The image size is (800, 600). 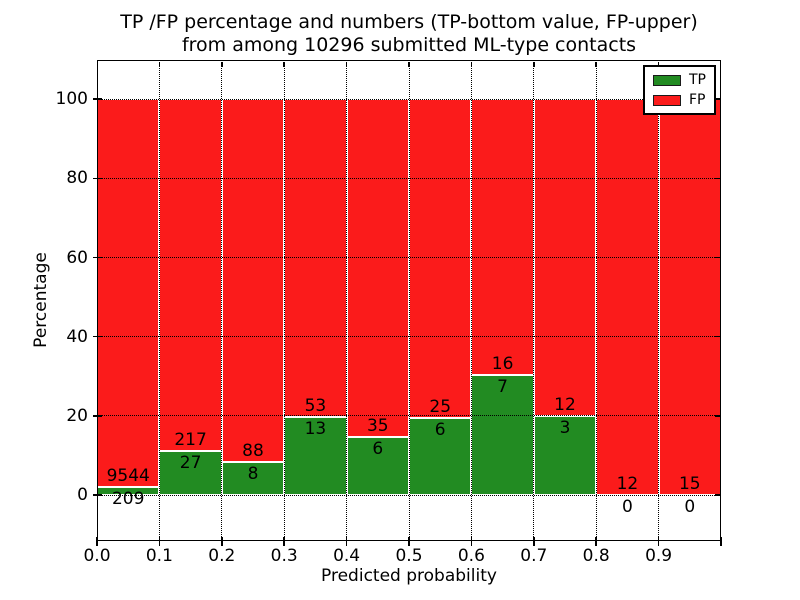 I want to click on legend-label-fp: FP, so click(x=697, y=100).